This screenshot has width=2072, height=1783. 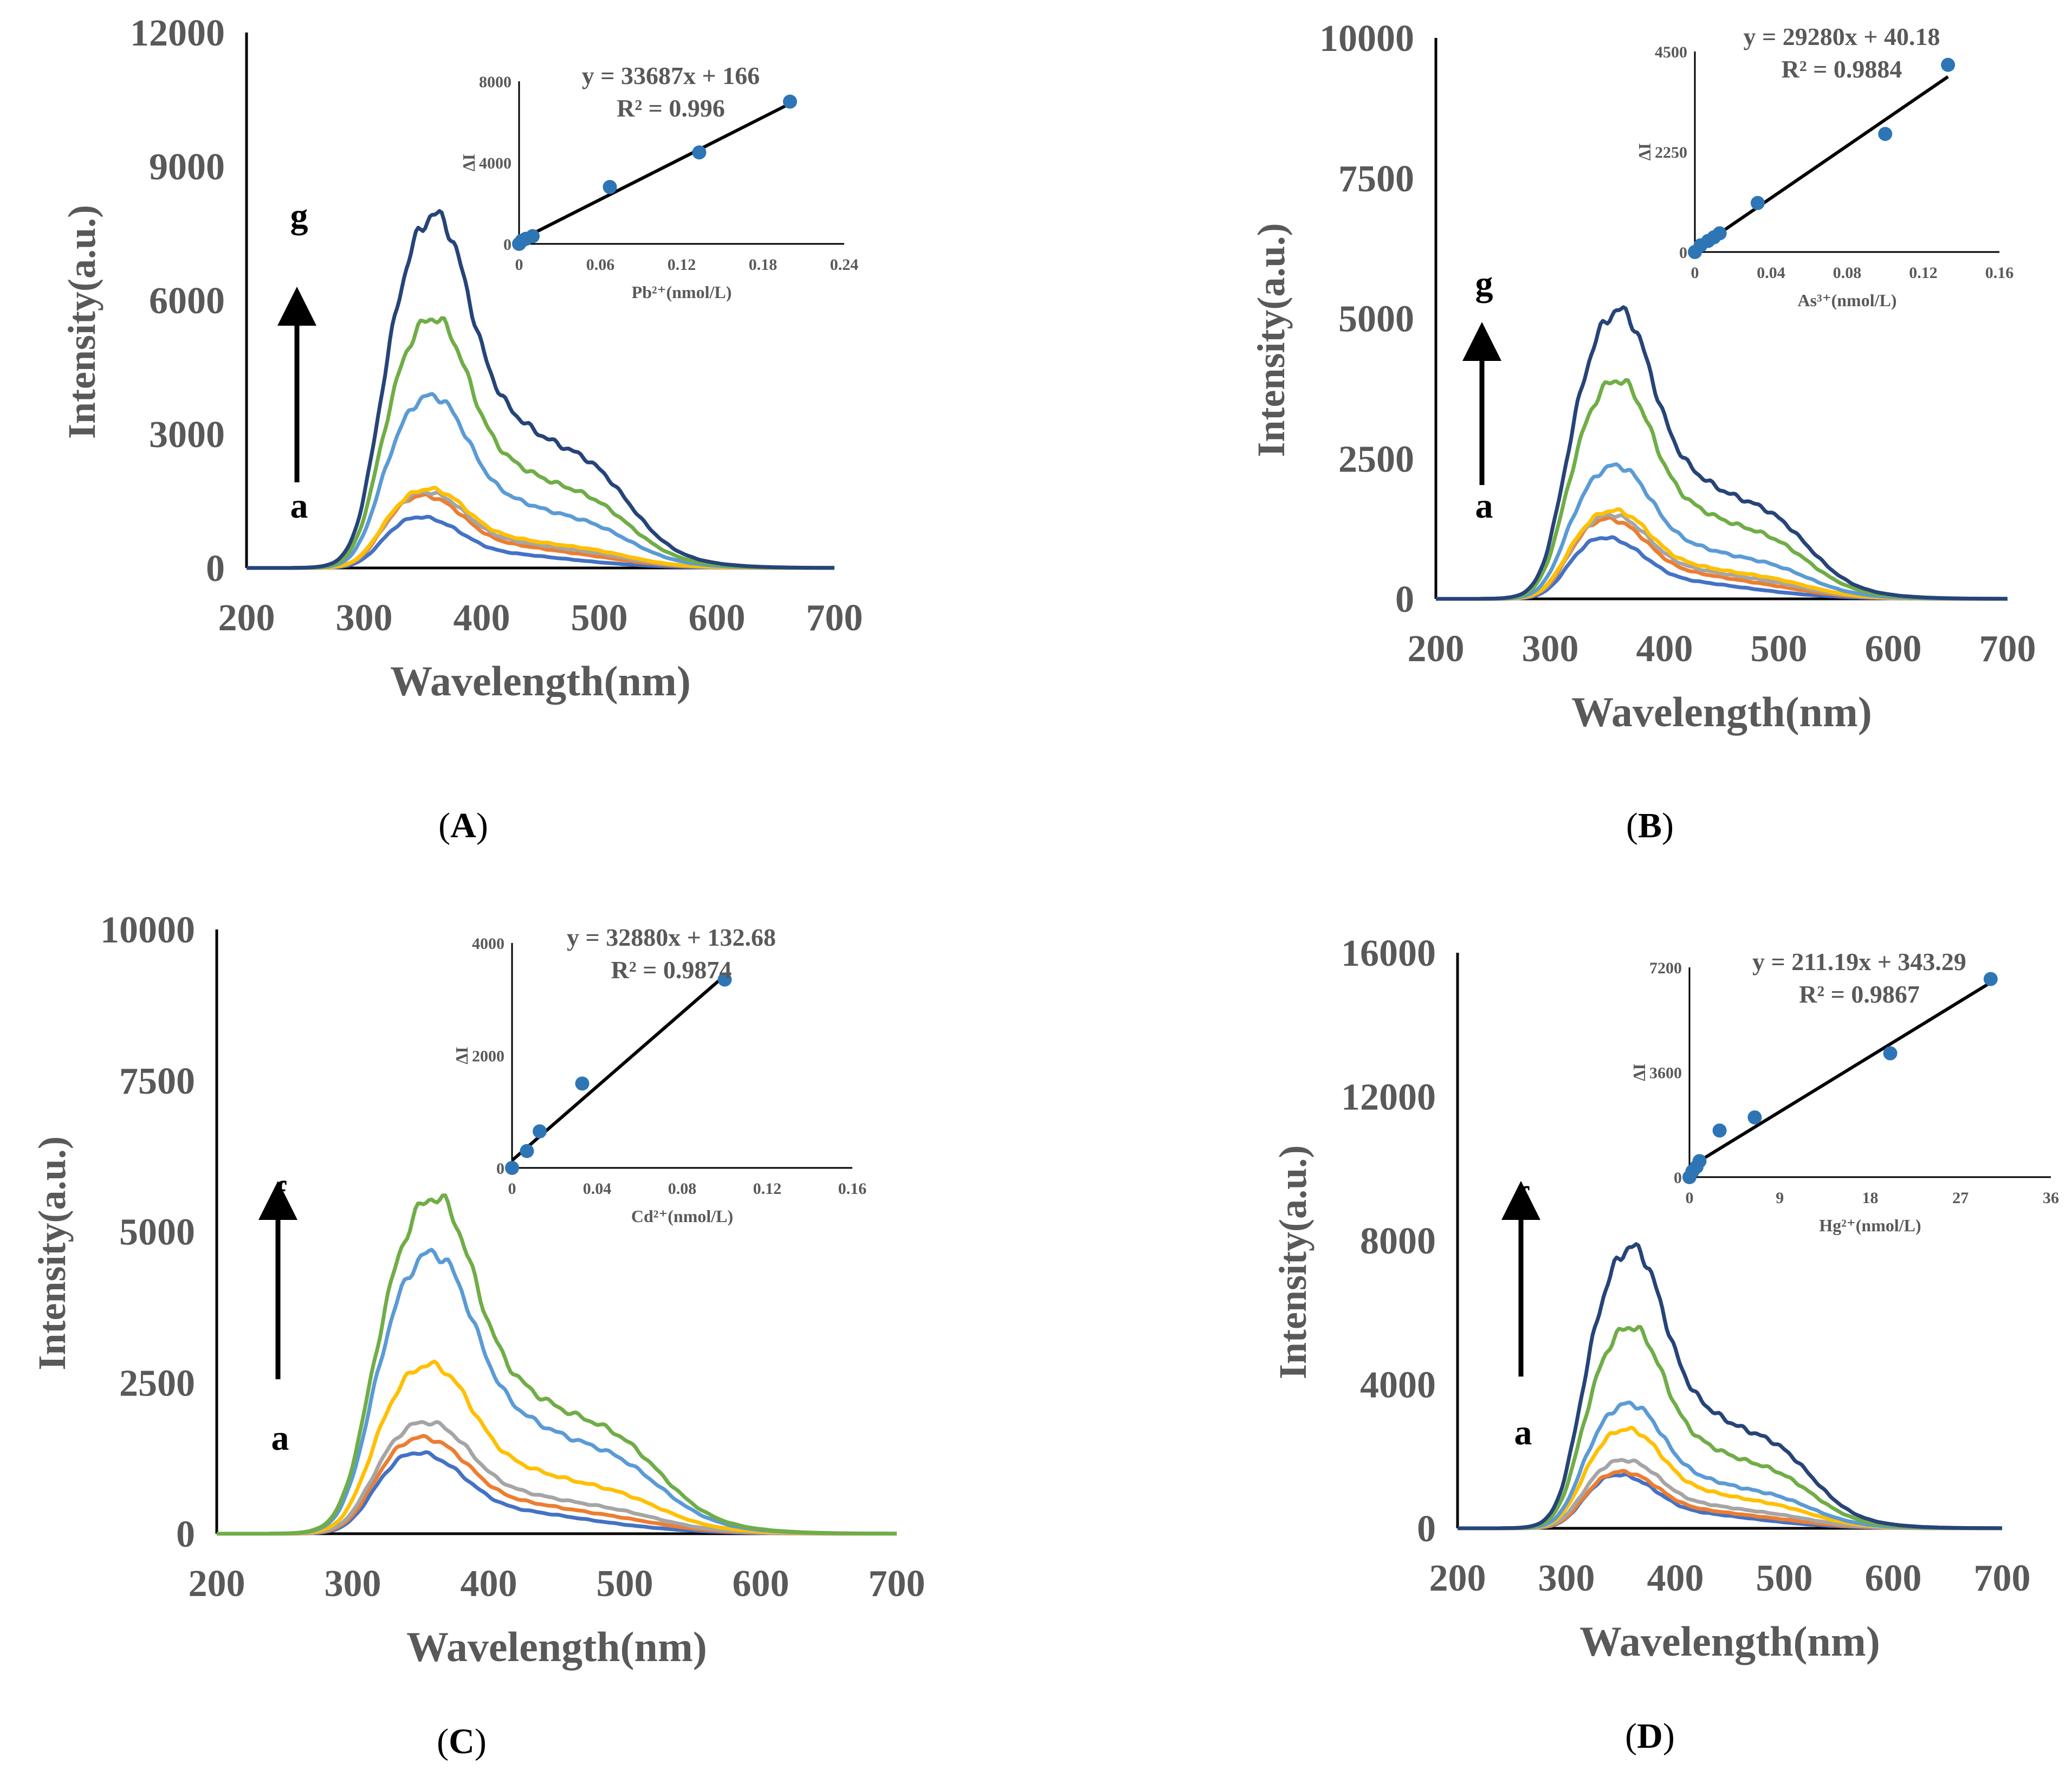 I want to click on inset-x-tick-label: 27, so click(x=1960, y=1198).